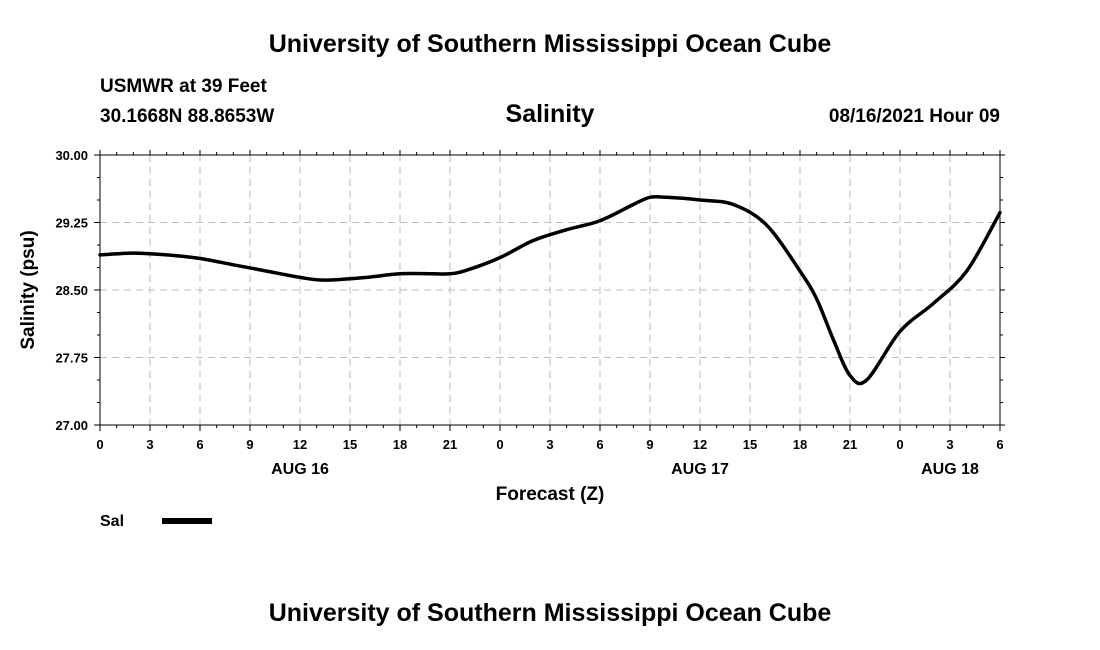 The height and width of the screenshot is (650, 1100). I want to click on variable-title: Salinity, so click(550, 114).